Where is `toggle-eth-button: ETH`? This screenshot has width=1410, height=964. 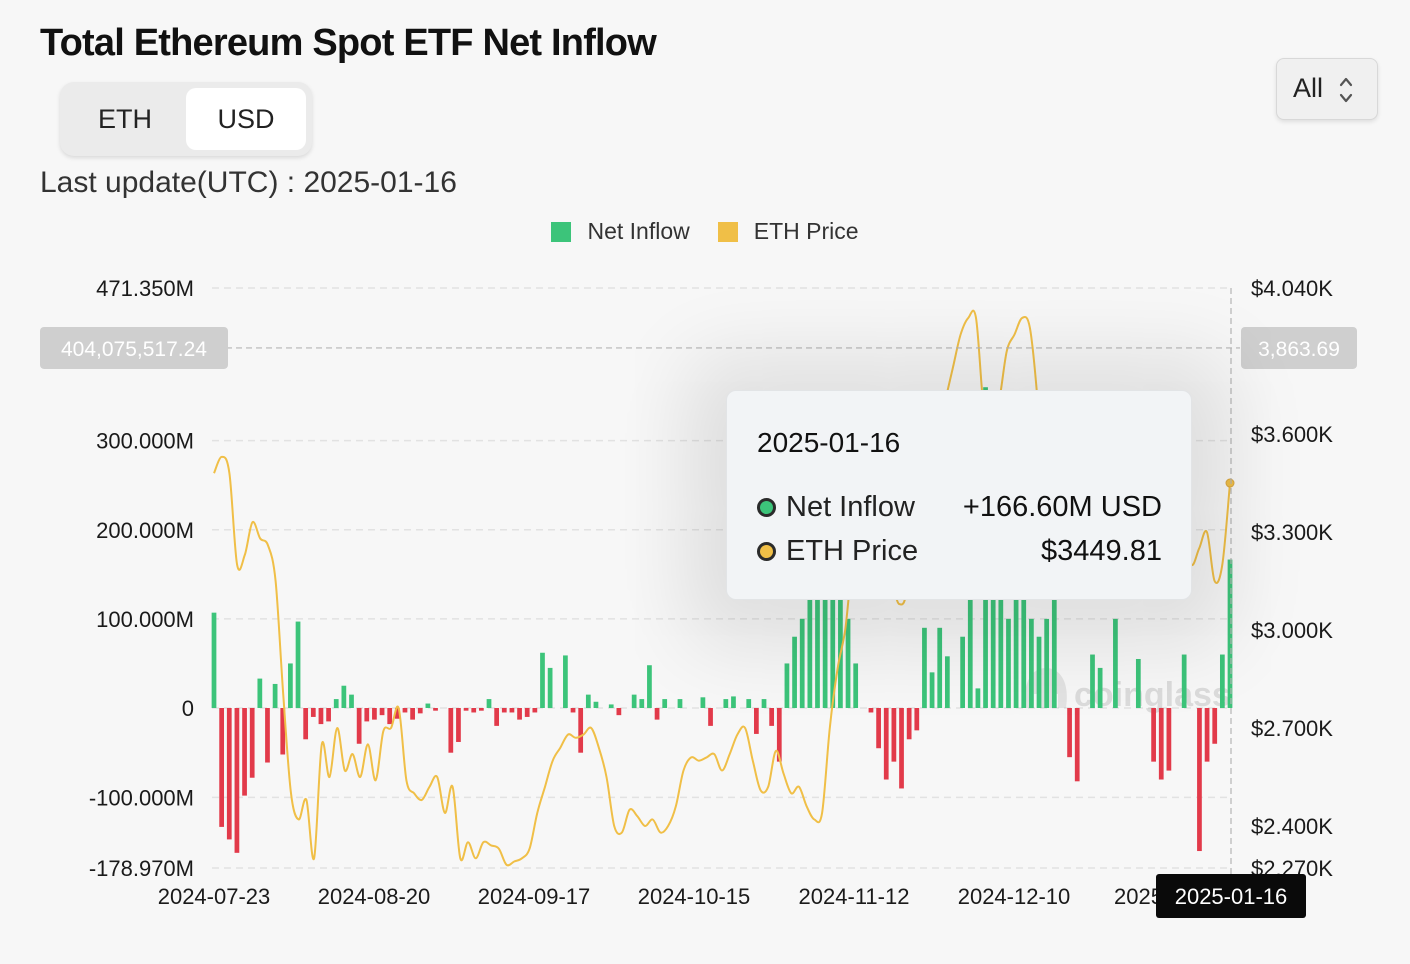
toggle-eth-button: ETH is located at coordinates (125, 119).